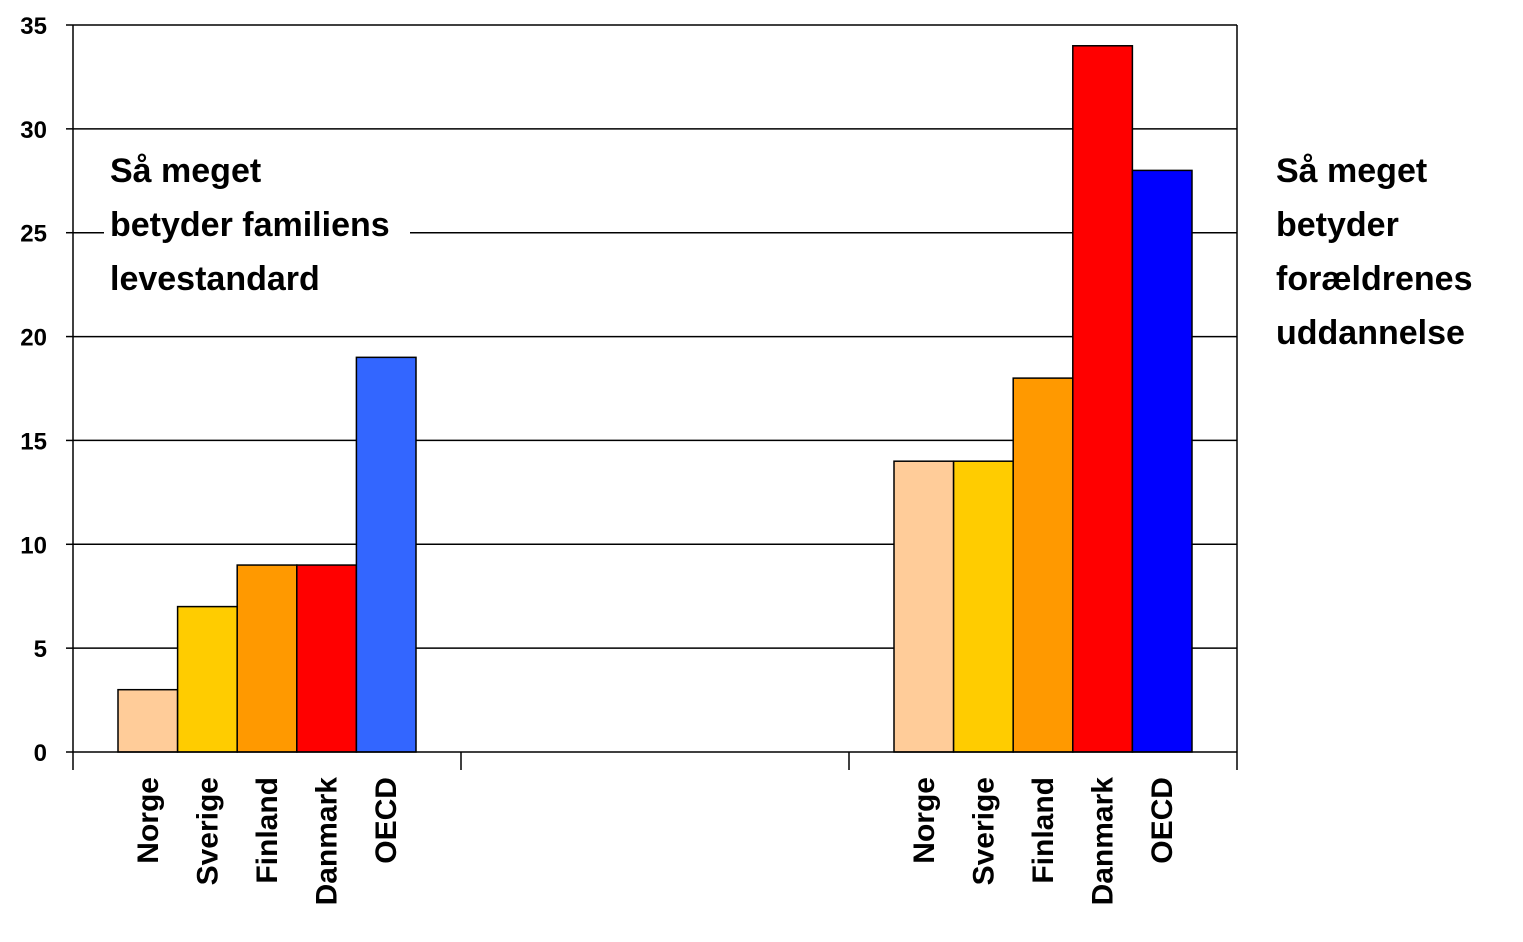 The width and height of the screenshot is (1523, 942). What do you see at coordinates (33, 545) in the screenshot?
I see `y-tick-label: 10` at bounding box center [33, 545].